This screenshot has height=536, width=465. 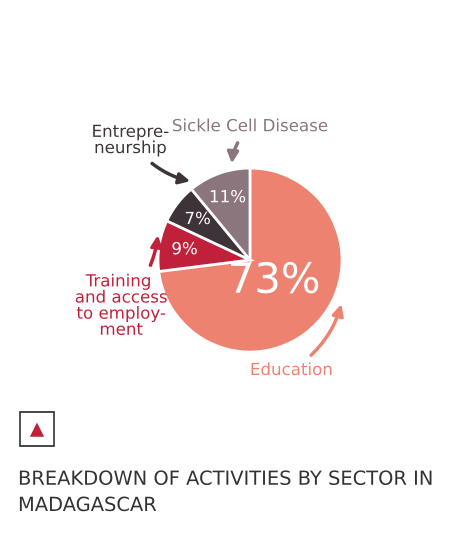 What do you see at coordinates (121, 305) in the screenshot?
I see `slice-label: Training and access to employ-ment` at bounding box center [121, 305].